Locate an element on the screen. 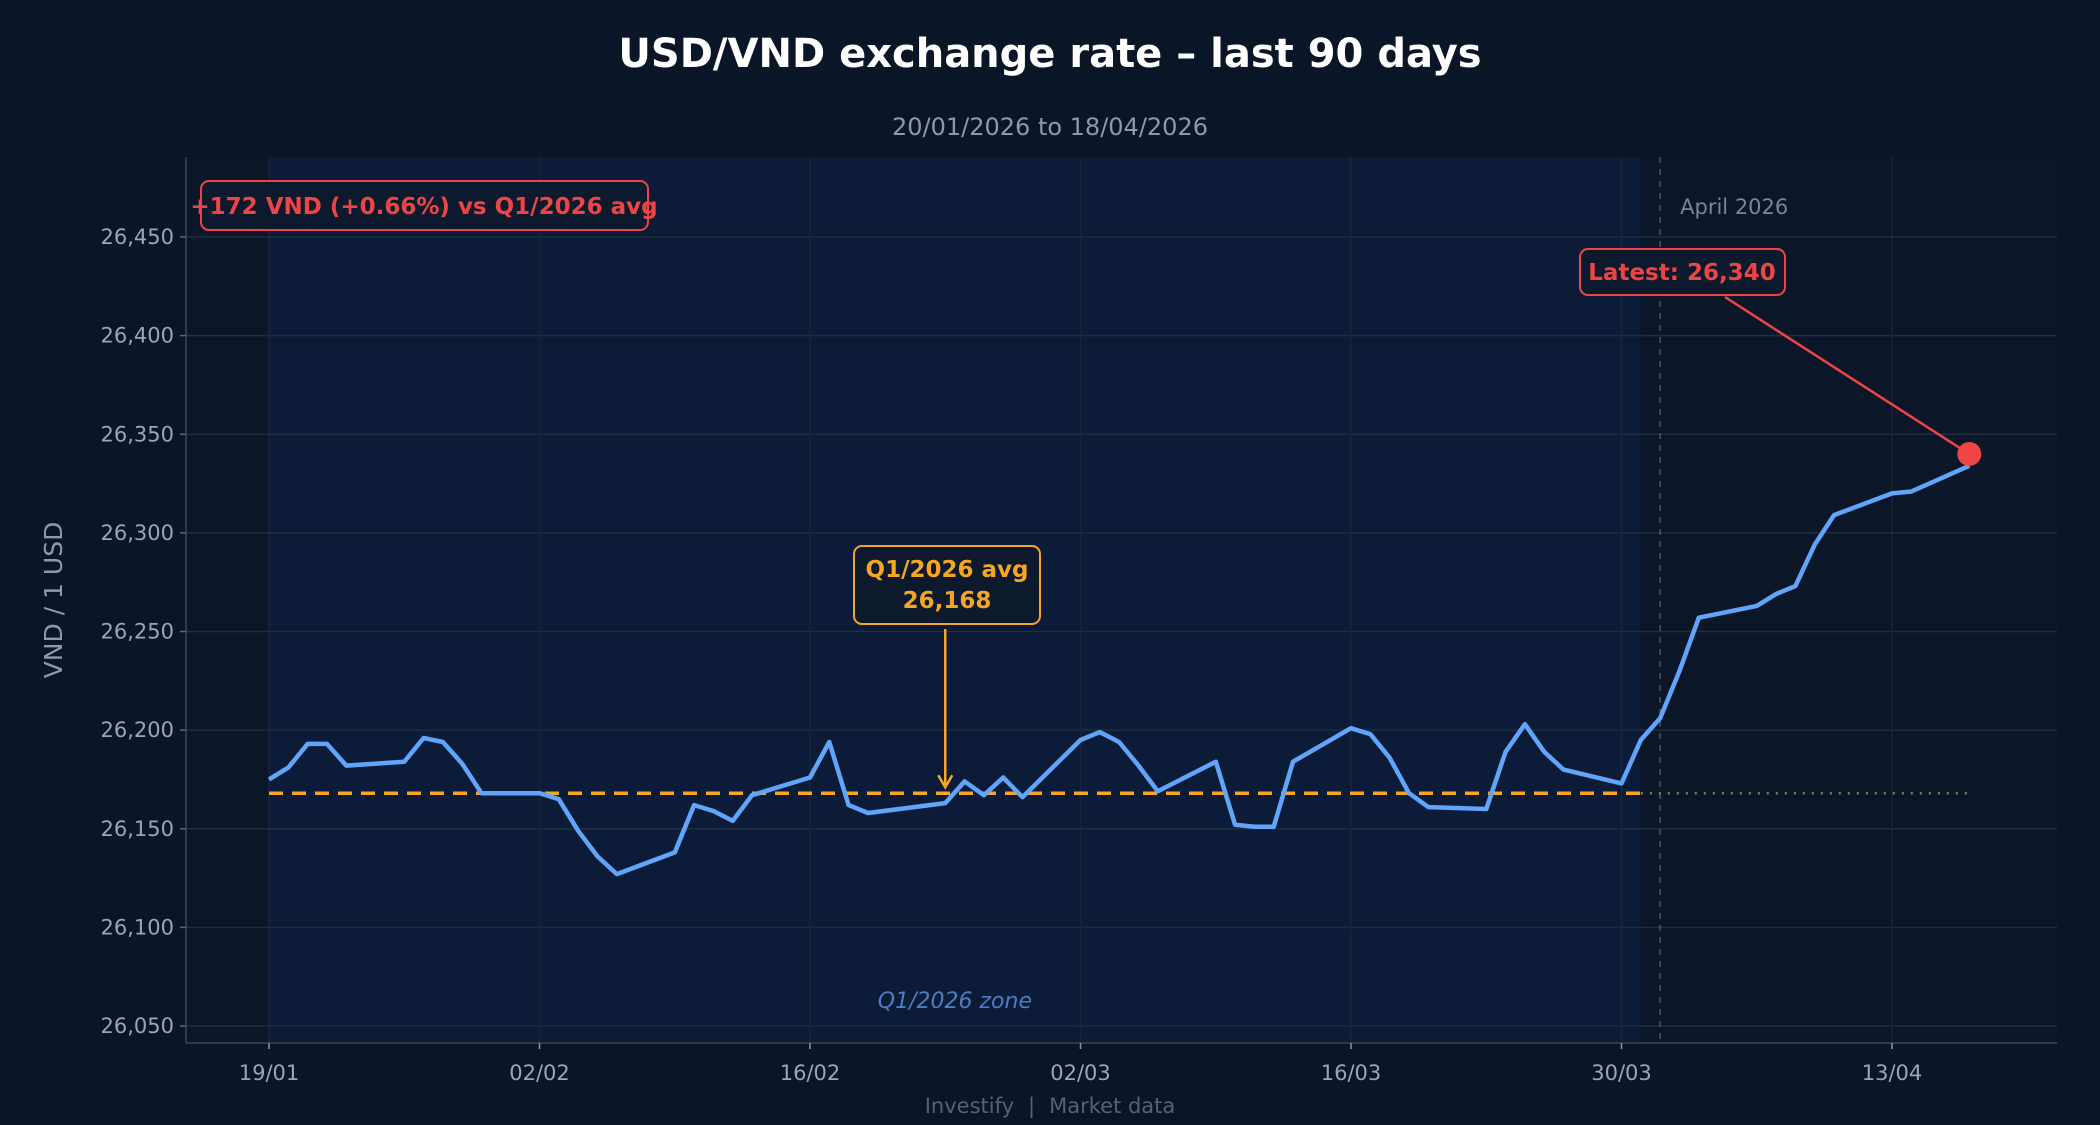 This screenshot has height=1125, width=2100. footer-source: Market data is located at coordinates (1112, 1106).